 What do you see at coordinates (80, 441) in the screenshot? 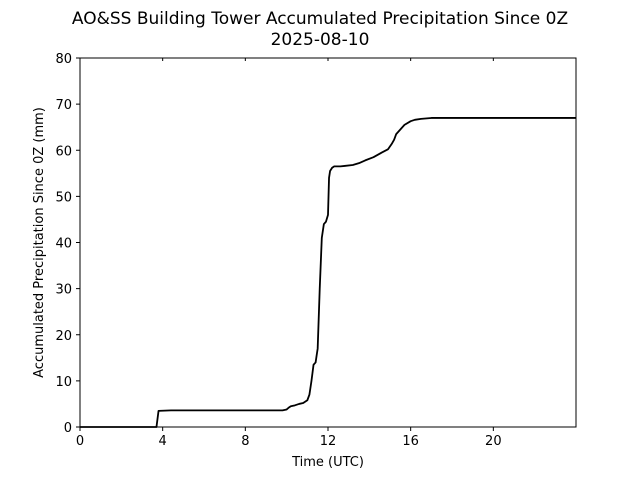
I see `x-tick-label: 0` at bounding box center [80, 441].